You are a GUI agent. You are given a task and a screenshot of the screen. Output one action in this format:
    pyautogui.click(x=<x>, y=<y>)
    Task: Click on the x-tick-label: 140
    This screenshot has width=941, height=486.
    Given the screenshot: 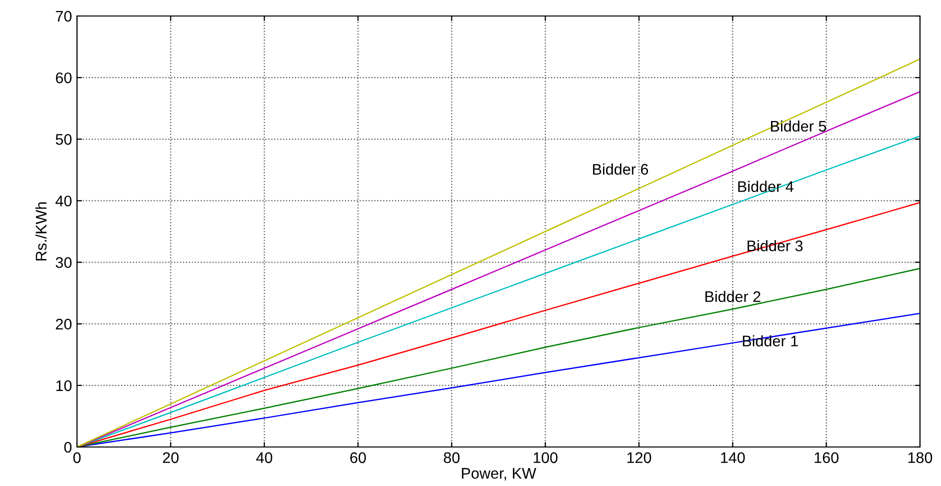 What is the action you would take?
    pyautogui.click(x=733, y=458)
    